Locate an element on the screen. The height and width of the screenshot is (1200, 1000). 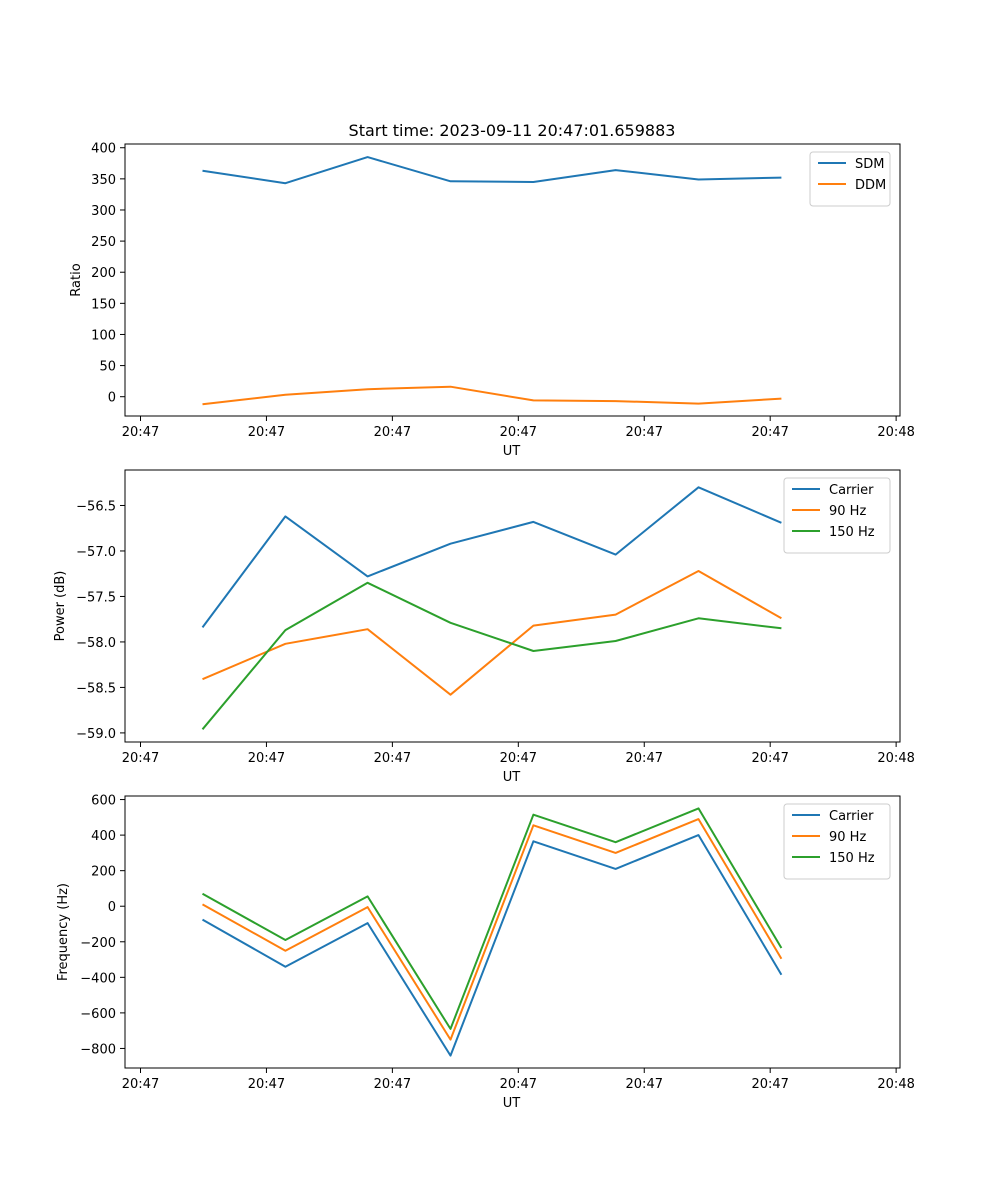
legend: SDM DDM is located at coordinates (850, 179).